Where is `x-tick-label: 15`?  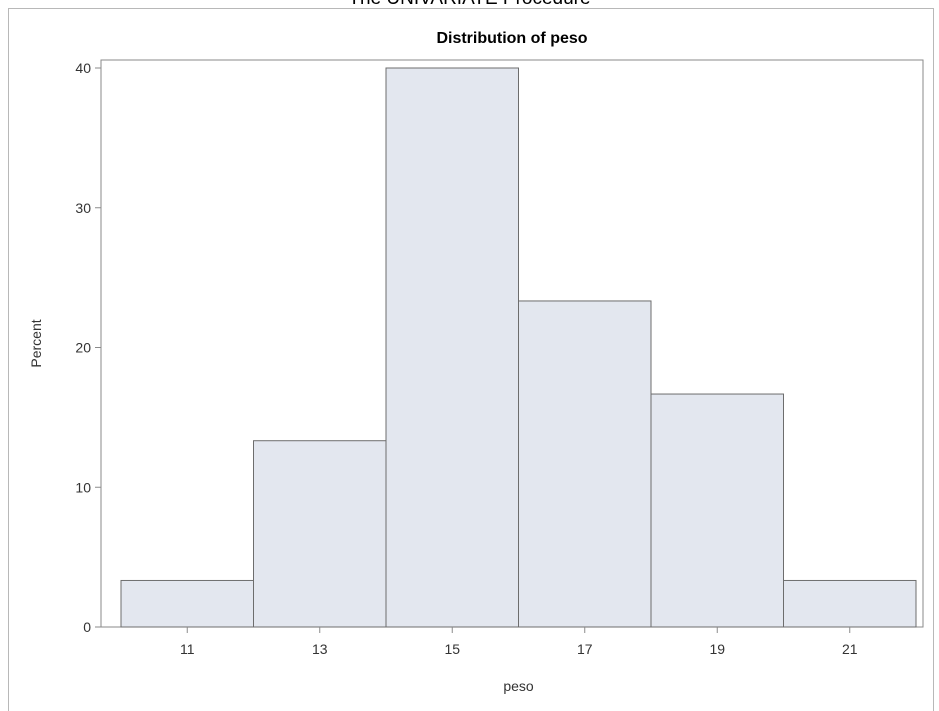 x-tick-label: 15 is located at coordinates (452, 649).